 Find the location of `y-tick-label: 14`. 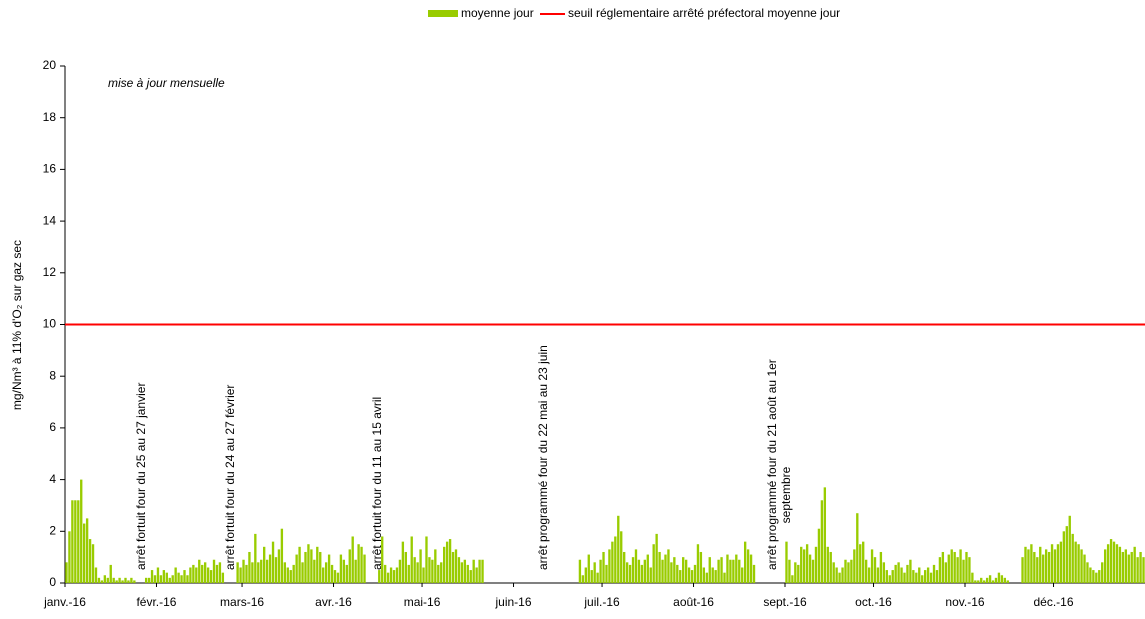

y-tick-label: 14 is located at coordinates (50, 220).